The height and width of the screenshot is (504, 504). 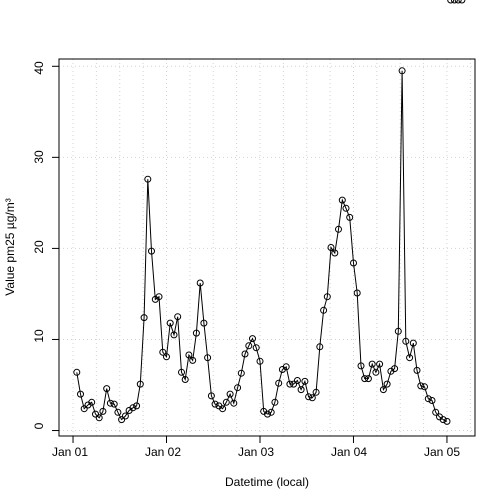 I want to click on y-tick-label-0: 0, so click(x=39, y=425).